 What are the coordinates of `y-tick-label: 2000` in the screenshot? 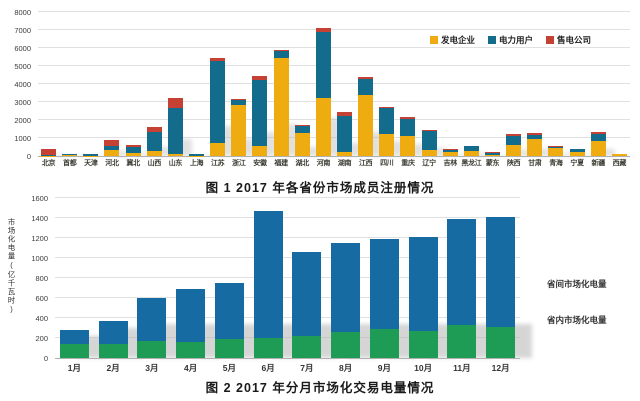 It's located at (22, 120).